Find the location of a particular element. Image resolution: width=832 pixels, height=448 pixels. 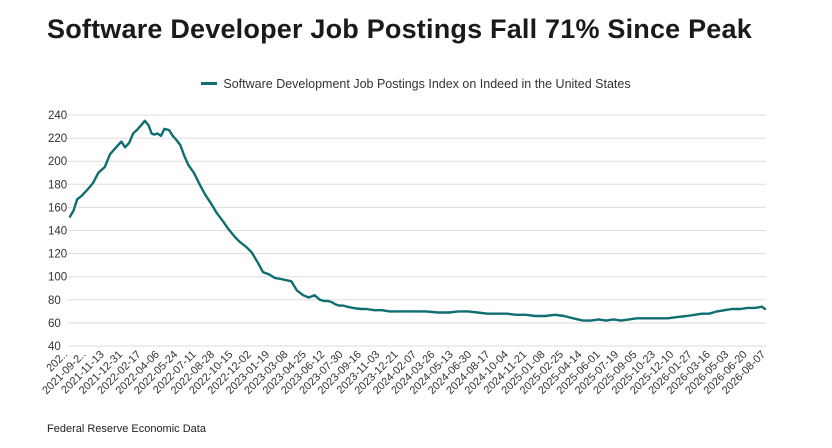

y-tick-label: 180 is located at coordinates (57, 185).